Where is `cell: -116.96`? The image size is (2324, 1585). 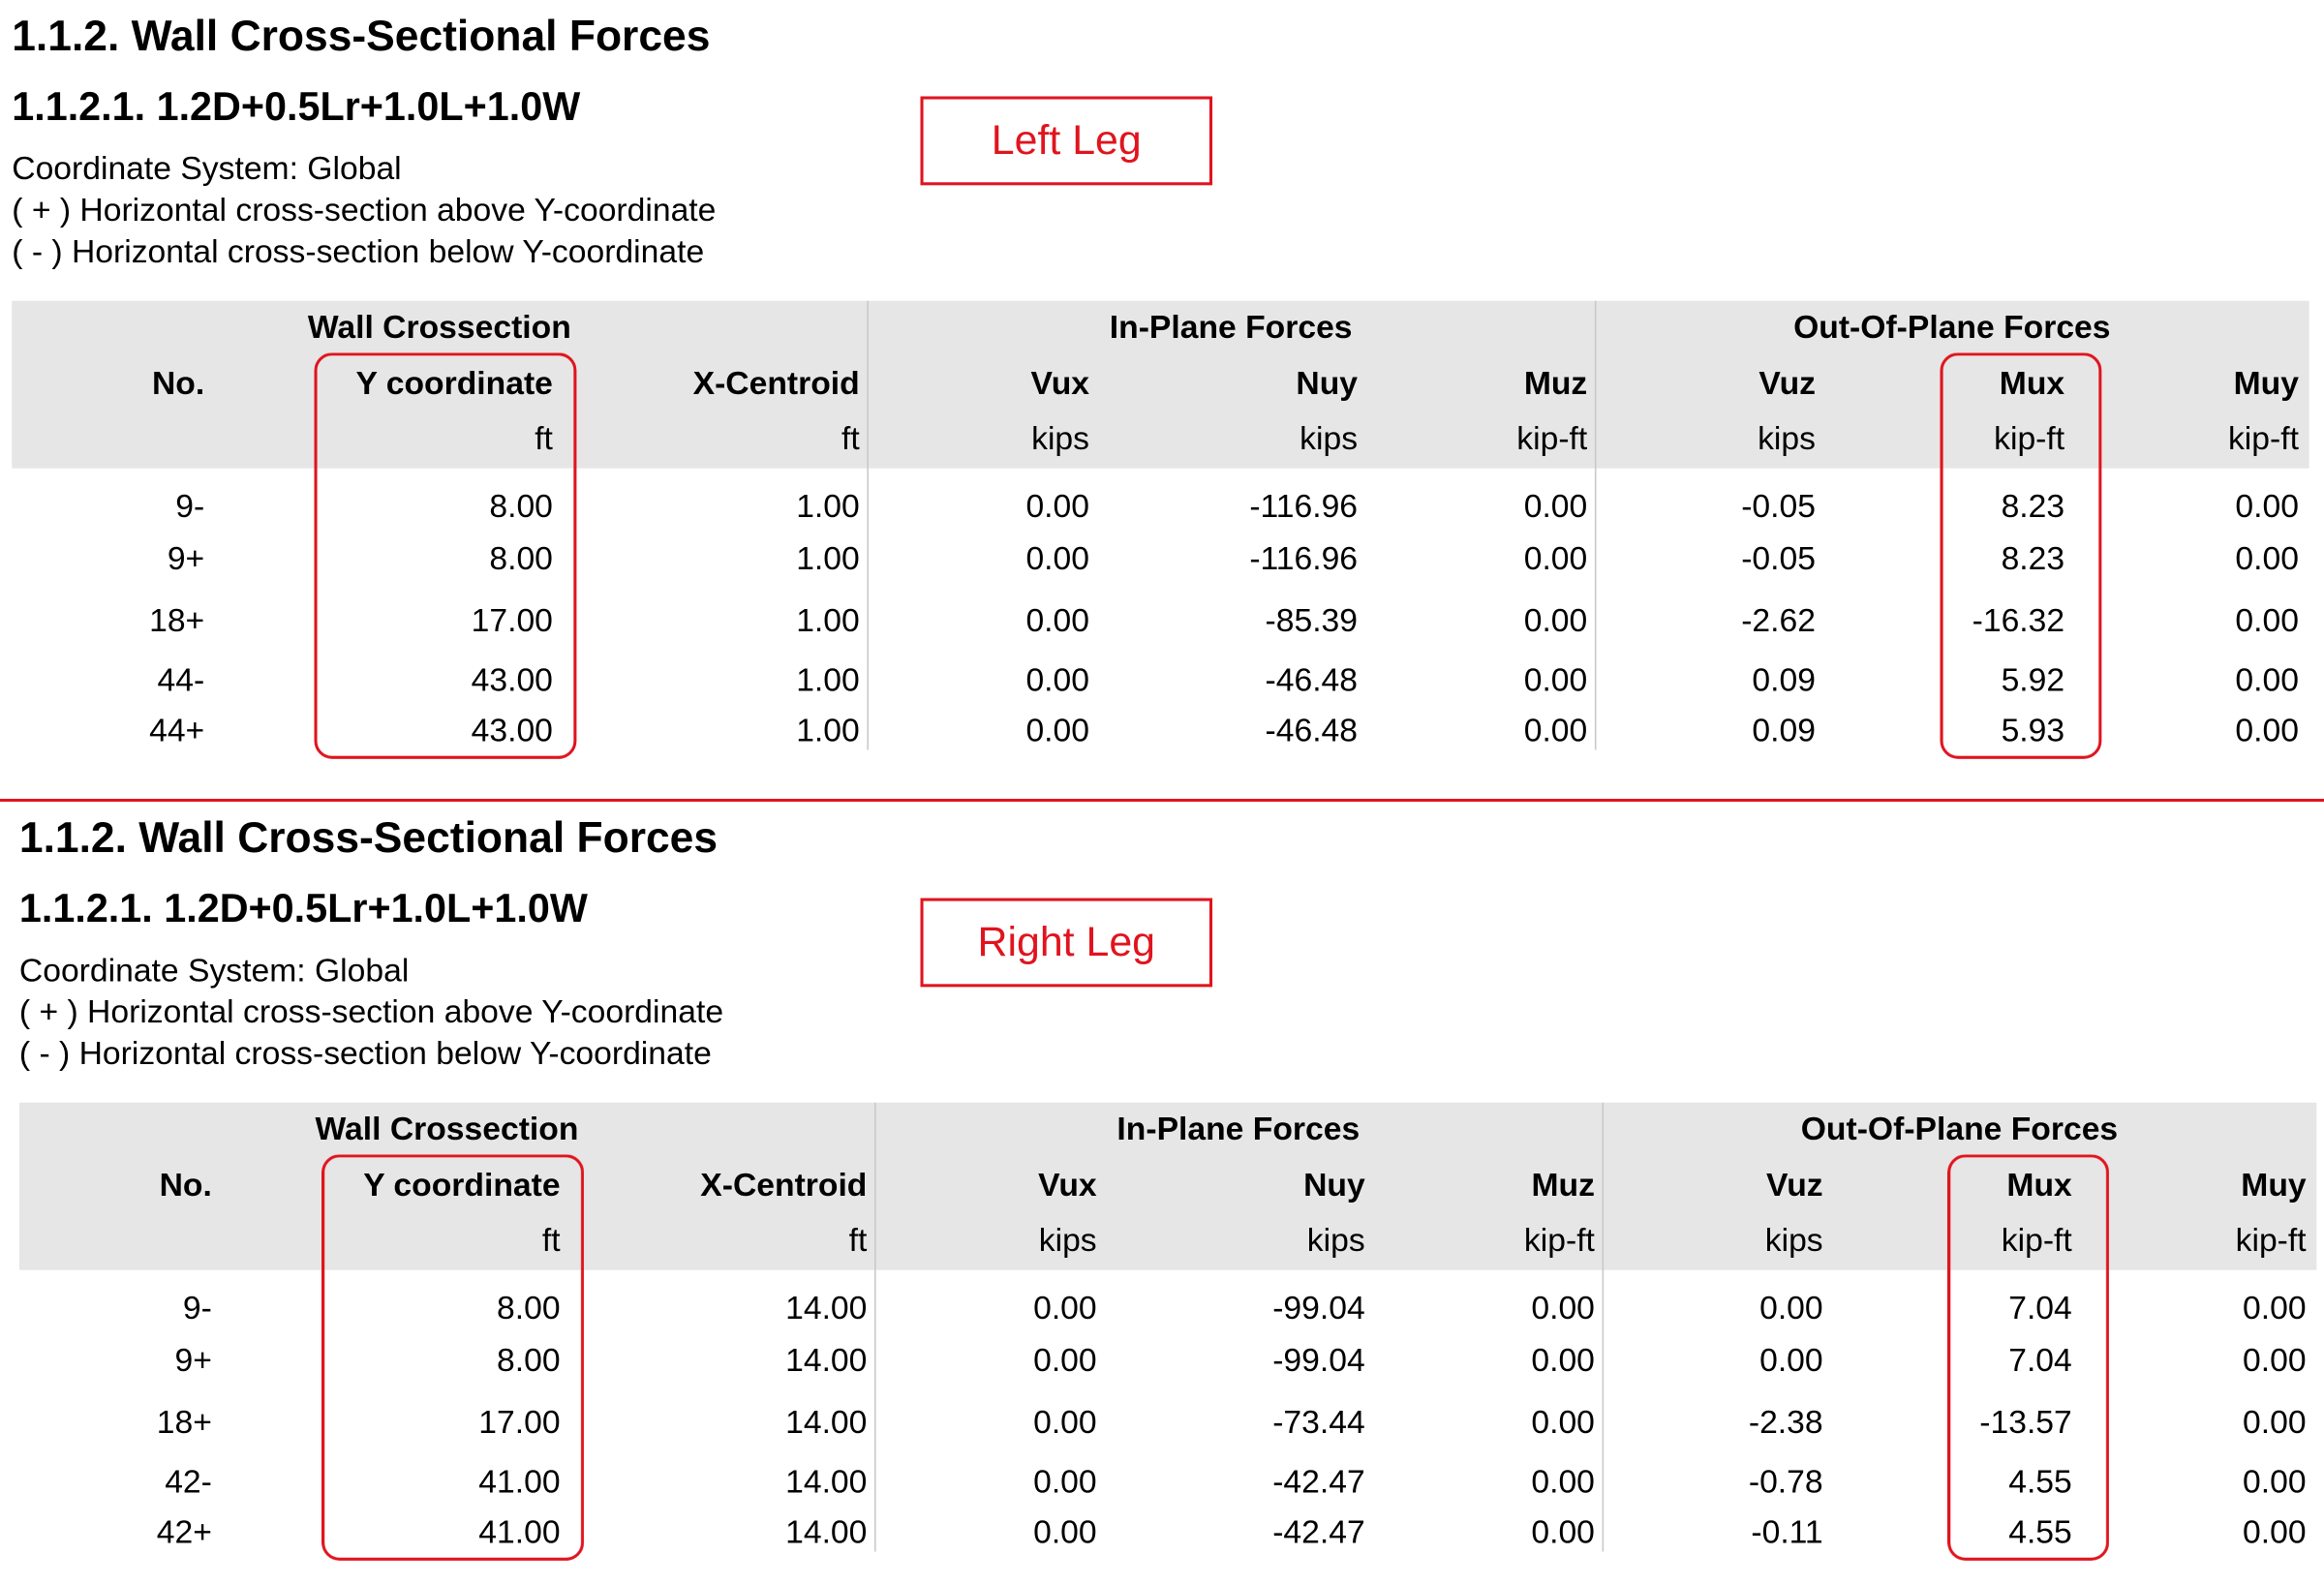
cell: -116.96 is located at coordinates (1304, 558).